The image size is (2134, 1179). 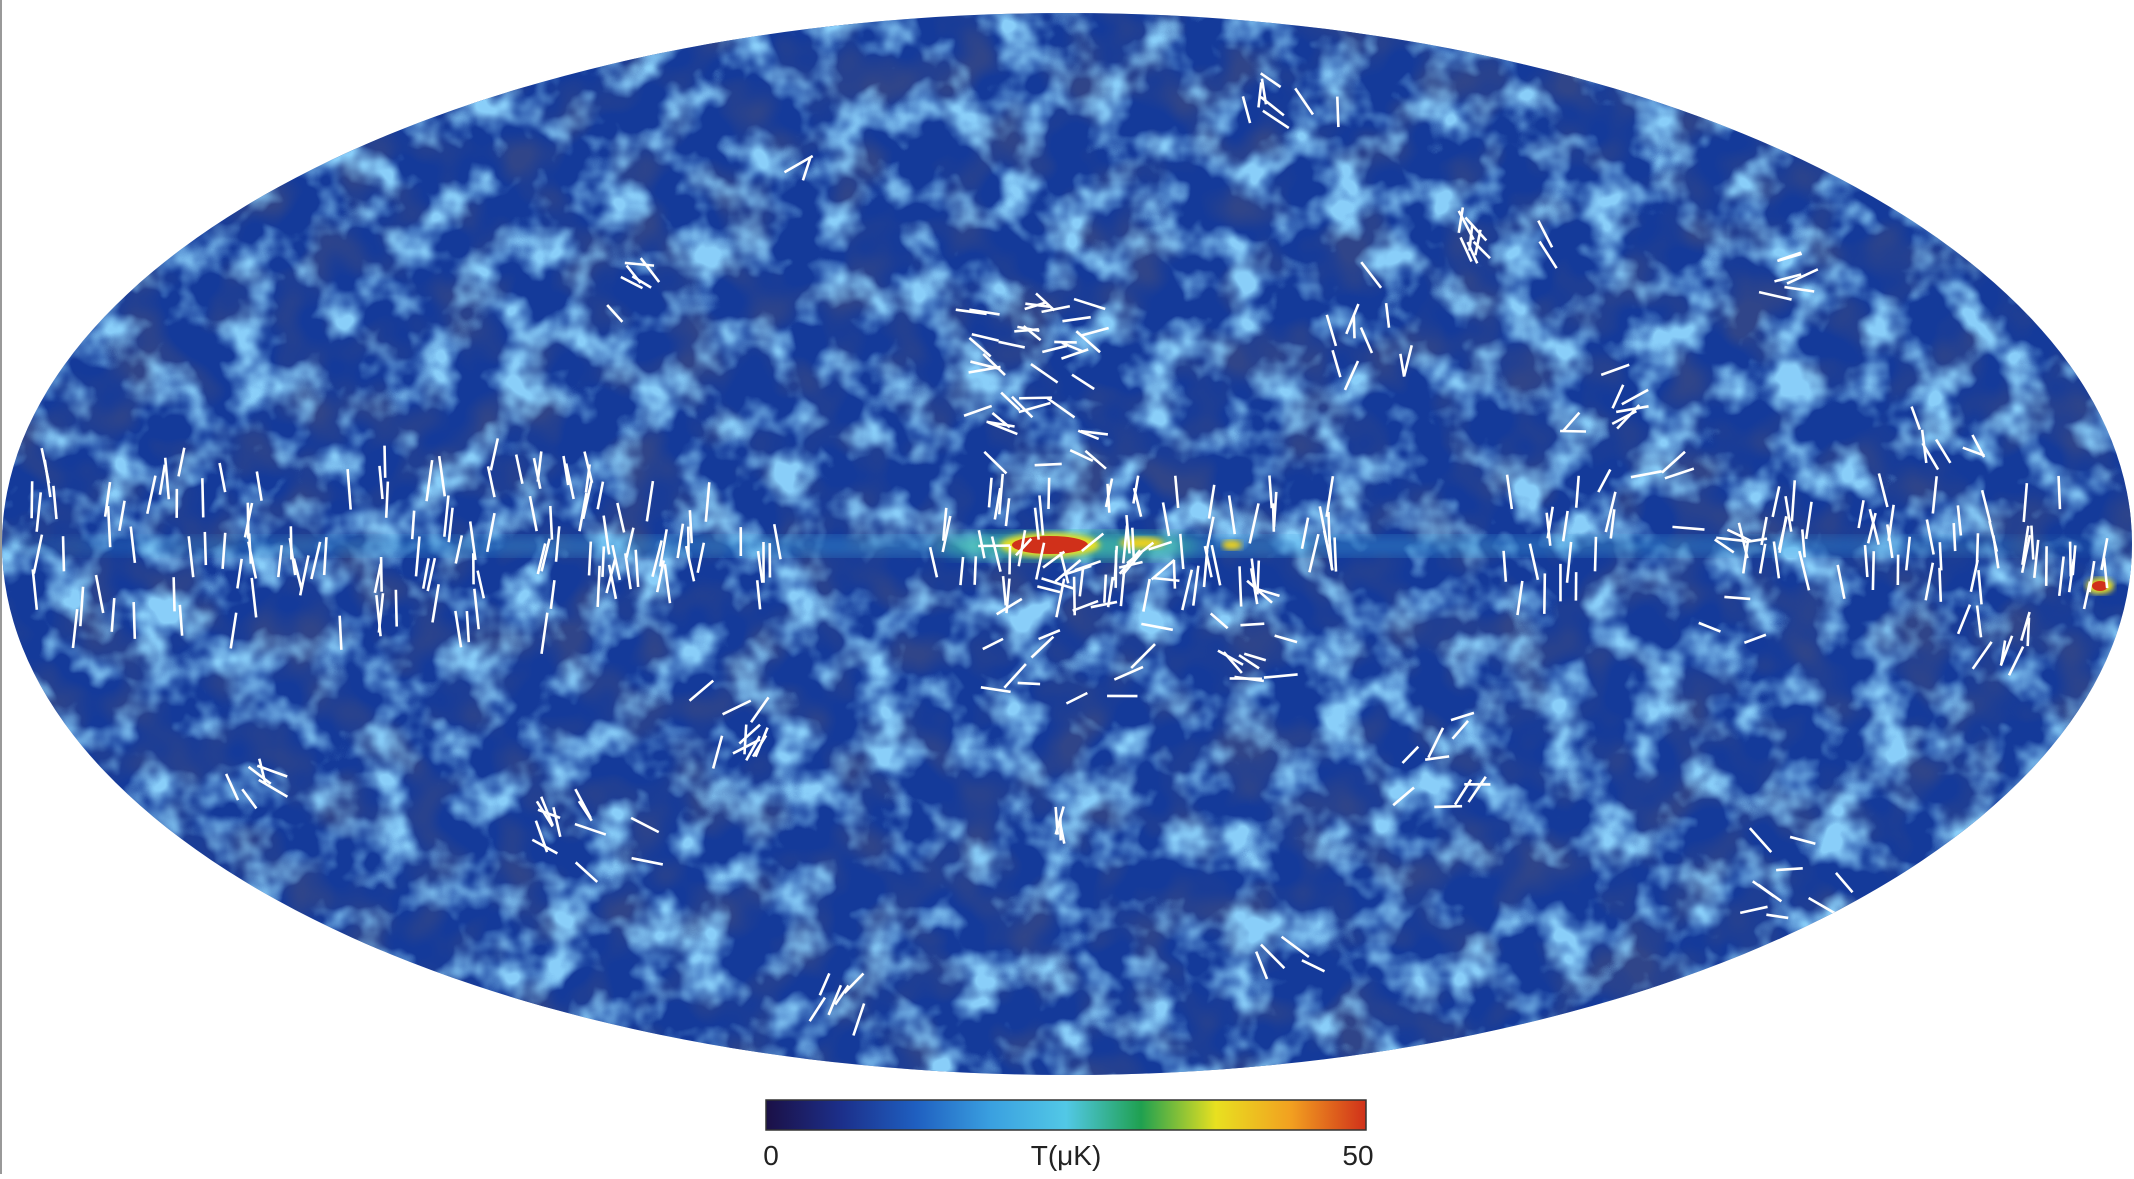 What do you see at coordinates (1357, 1155) in the screenshot?
I see `colorbar-tick-label: 50` at bounding box center [1357, 1155].